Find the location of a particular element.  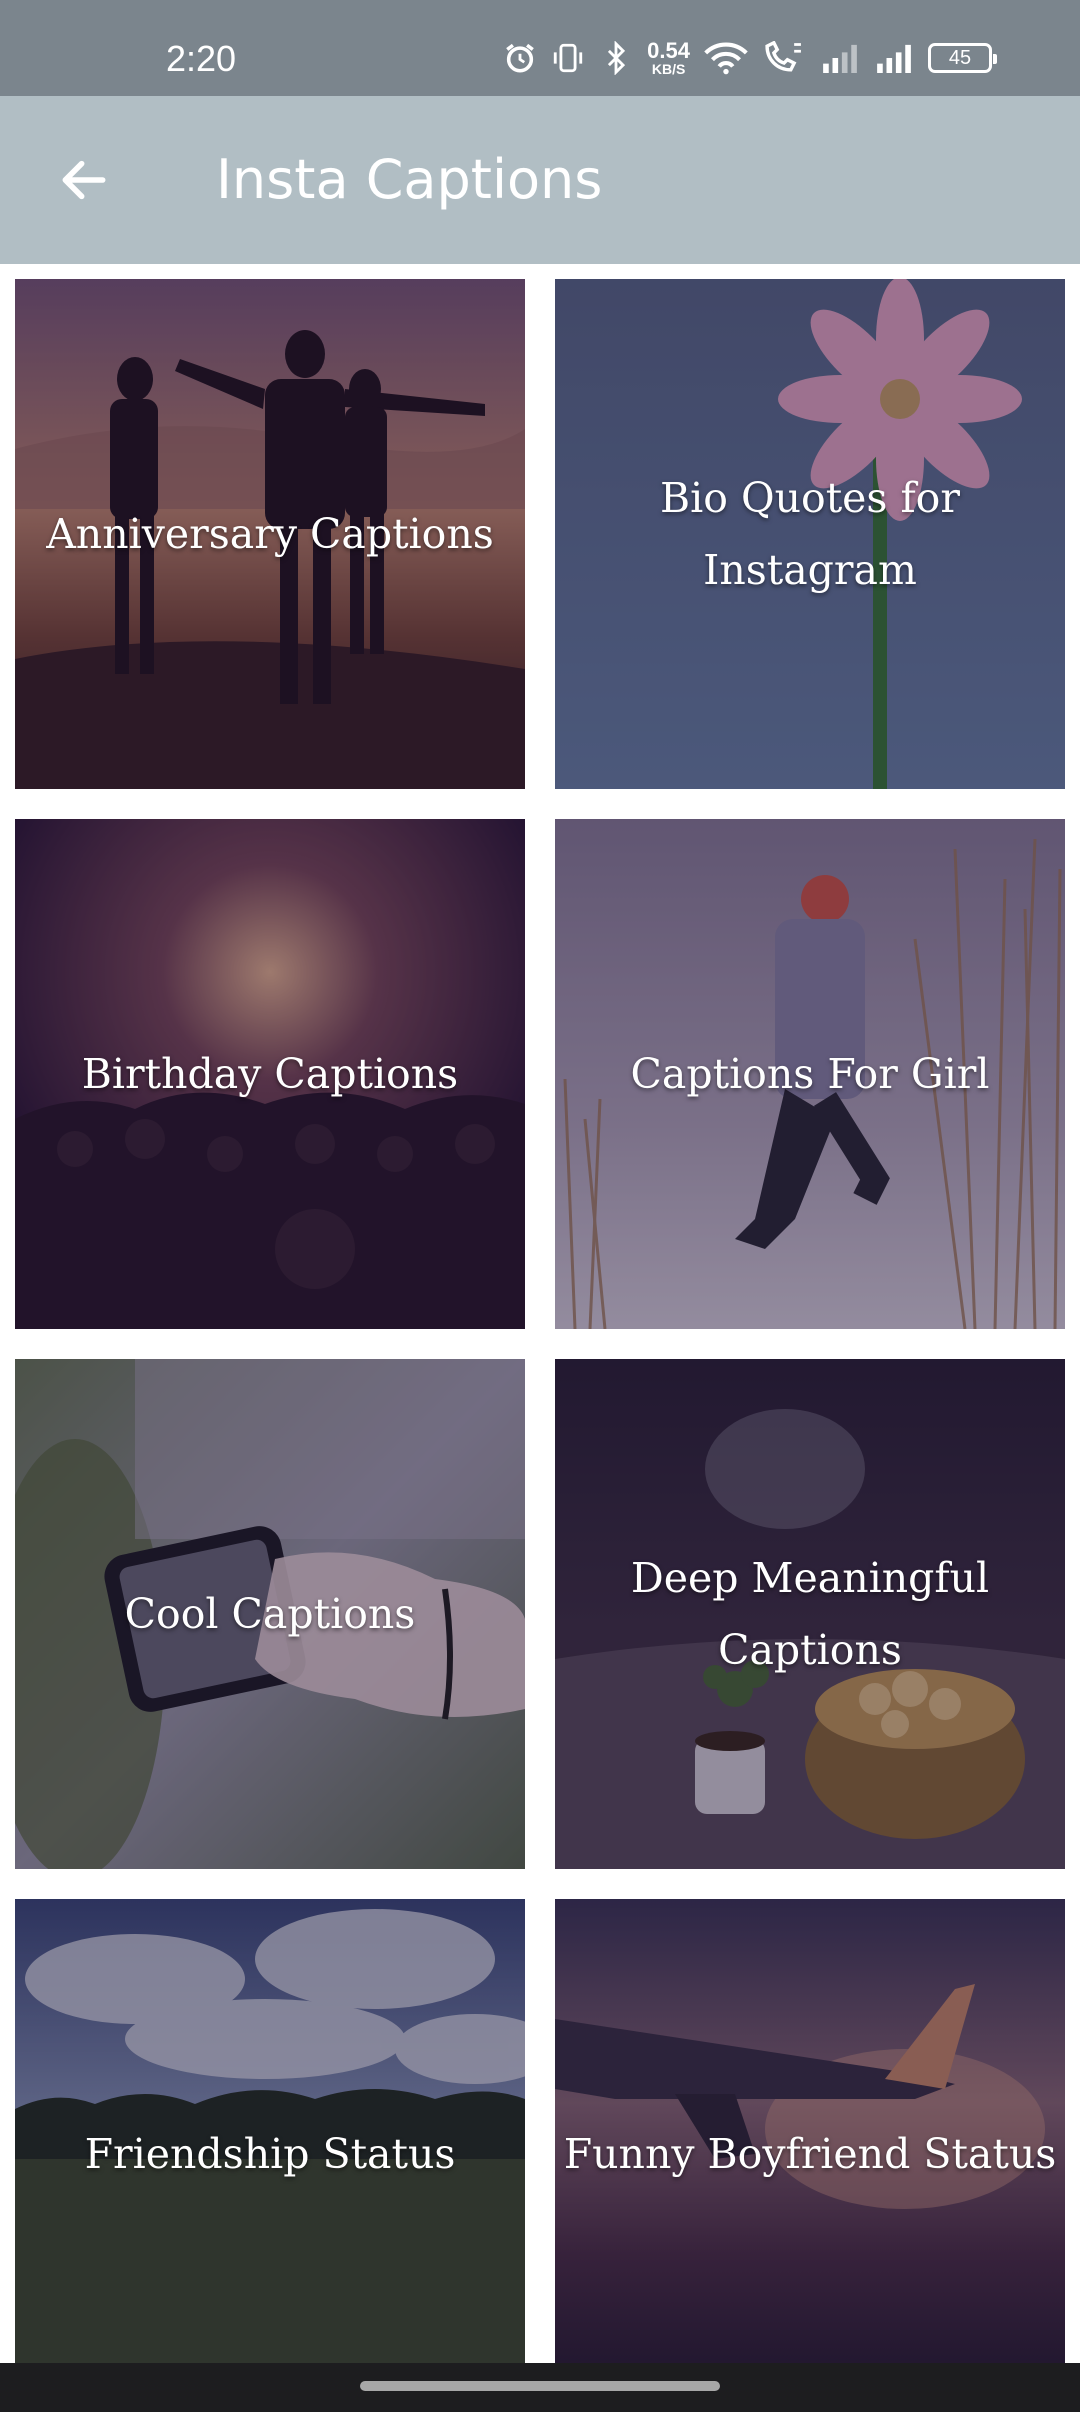

category-label: Anniversary Captions is located at coordinates (270, 534).